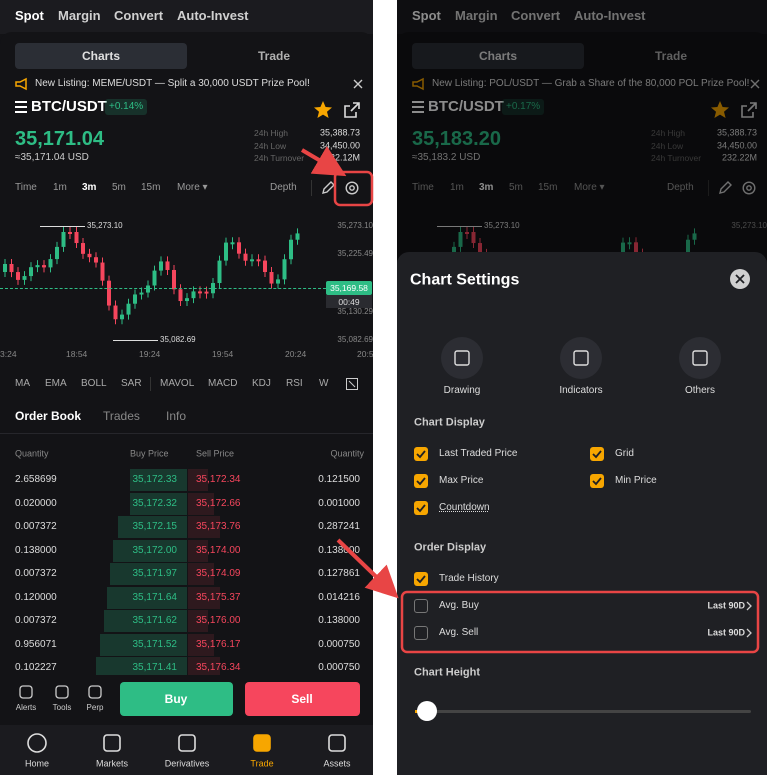  I want to click on section-heading: Order Display, so click(450, 547).